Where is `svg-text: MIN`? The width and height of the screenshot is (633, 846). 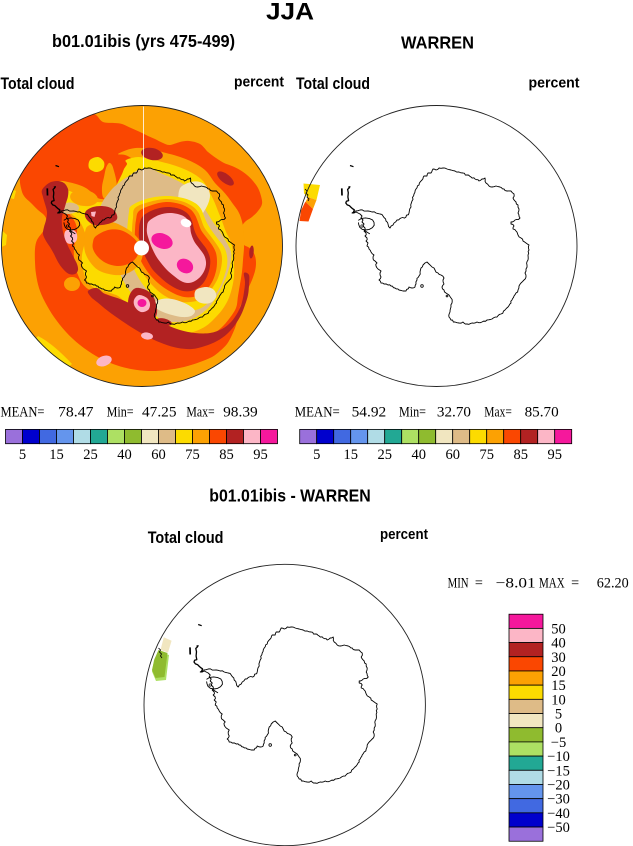
svg-text: MIN is located at coordinates (458, 584).